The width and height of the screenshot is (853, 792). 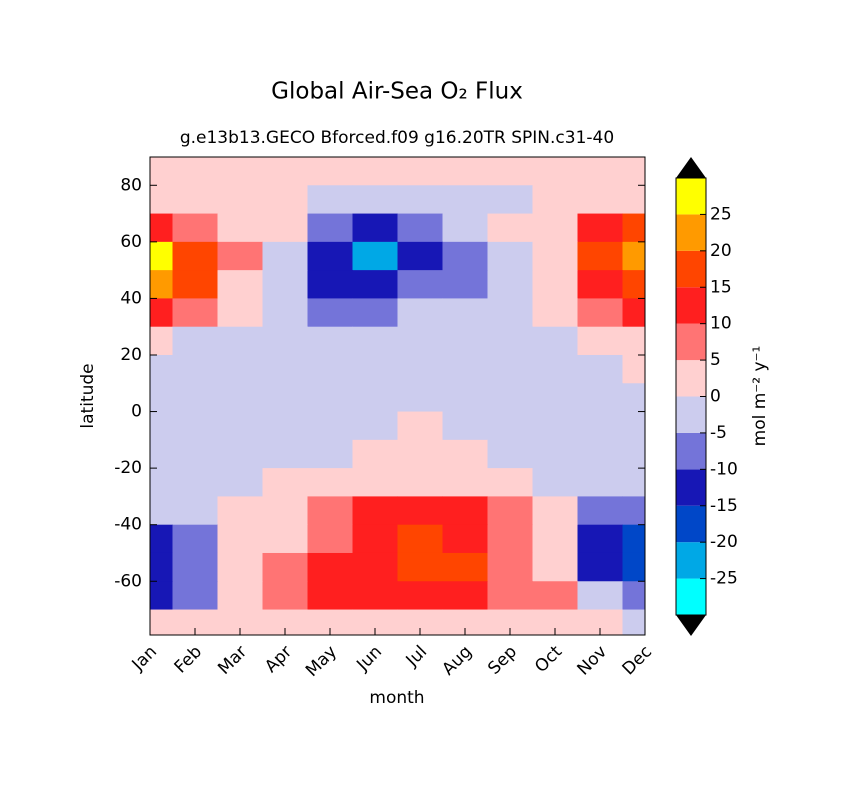 I want to click on colorbar-tick-label: -10, so click(x=724, y=469).